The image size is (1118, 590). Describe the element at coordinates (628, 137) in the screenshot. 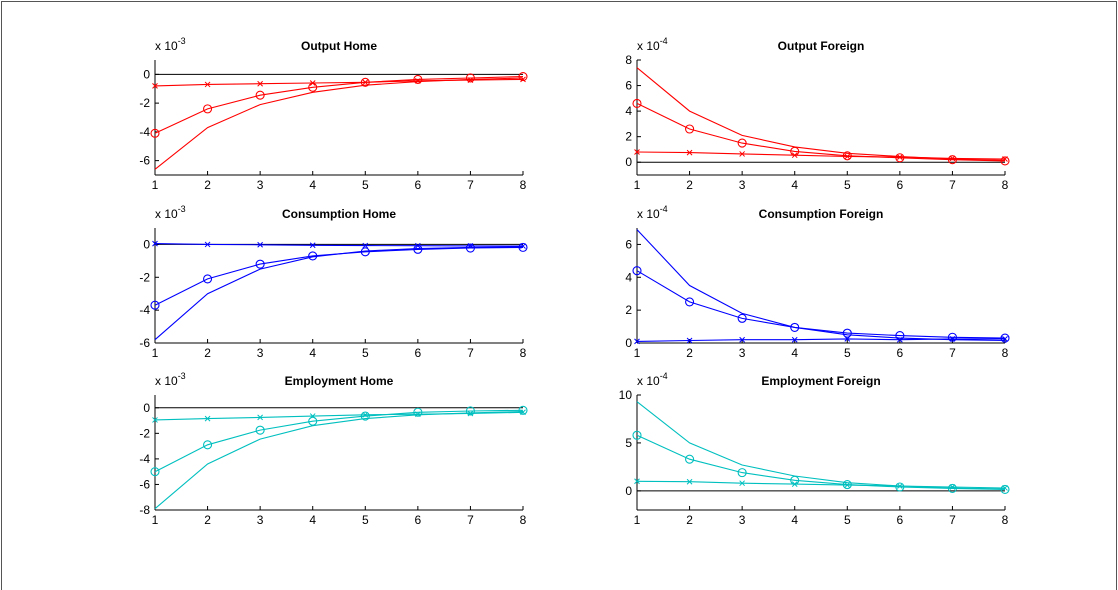

I see `y-tick-label: 2` at that location.